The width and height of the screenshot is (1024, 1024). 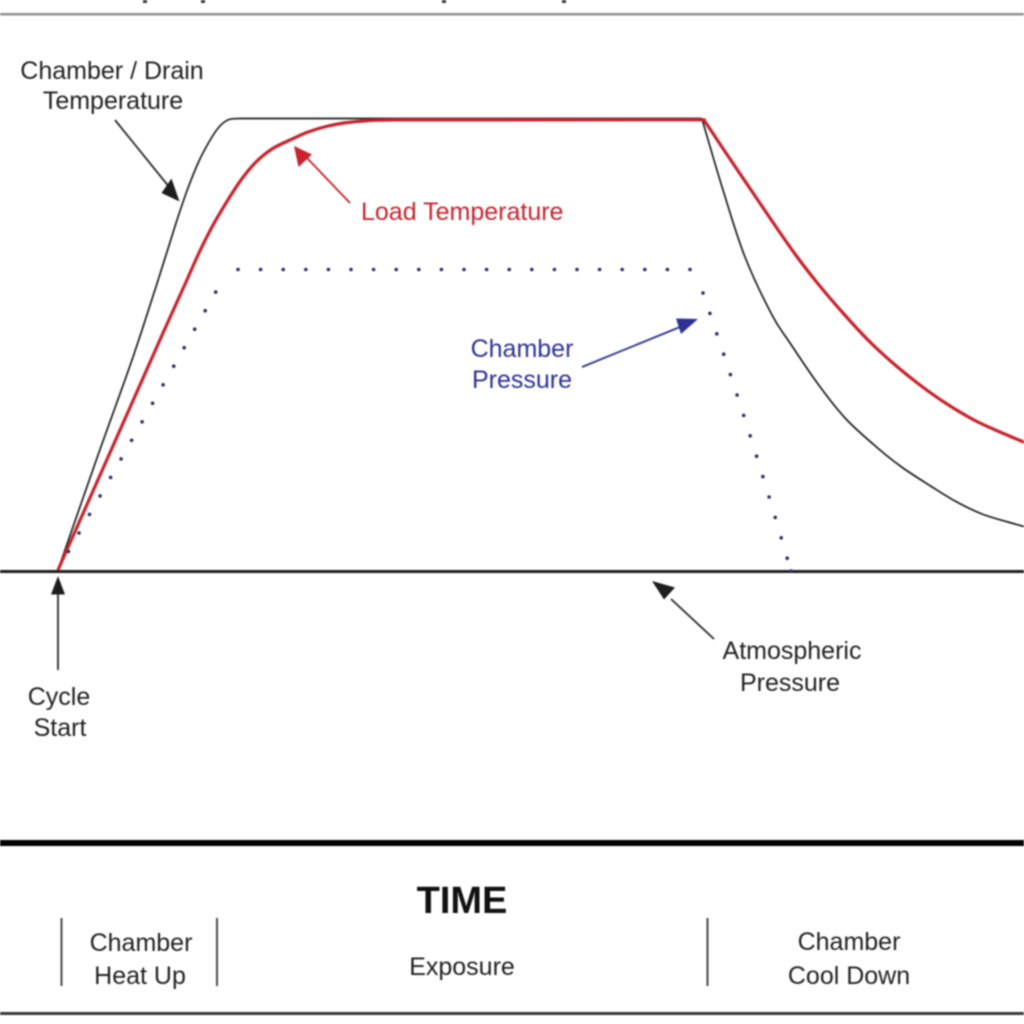 I want to click on svg-text: Atmospheric, so click(x=792, y=651).